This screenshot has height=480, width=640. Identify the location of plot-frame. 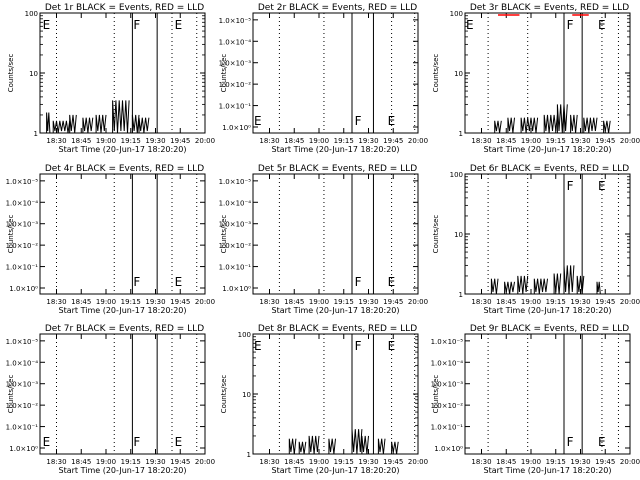
(122, 234).